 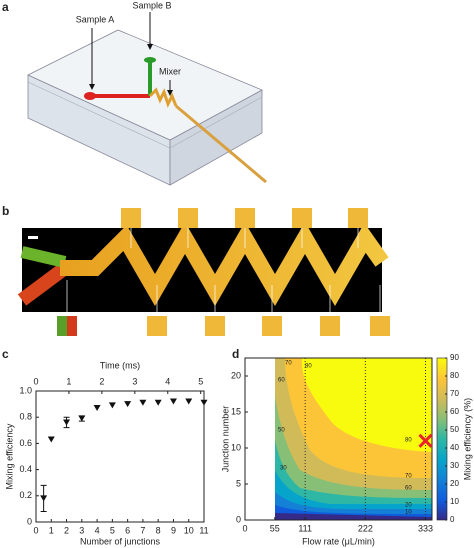 I want to click on crop, so click(x=72, y=326).